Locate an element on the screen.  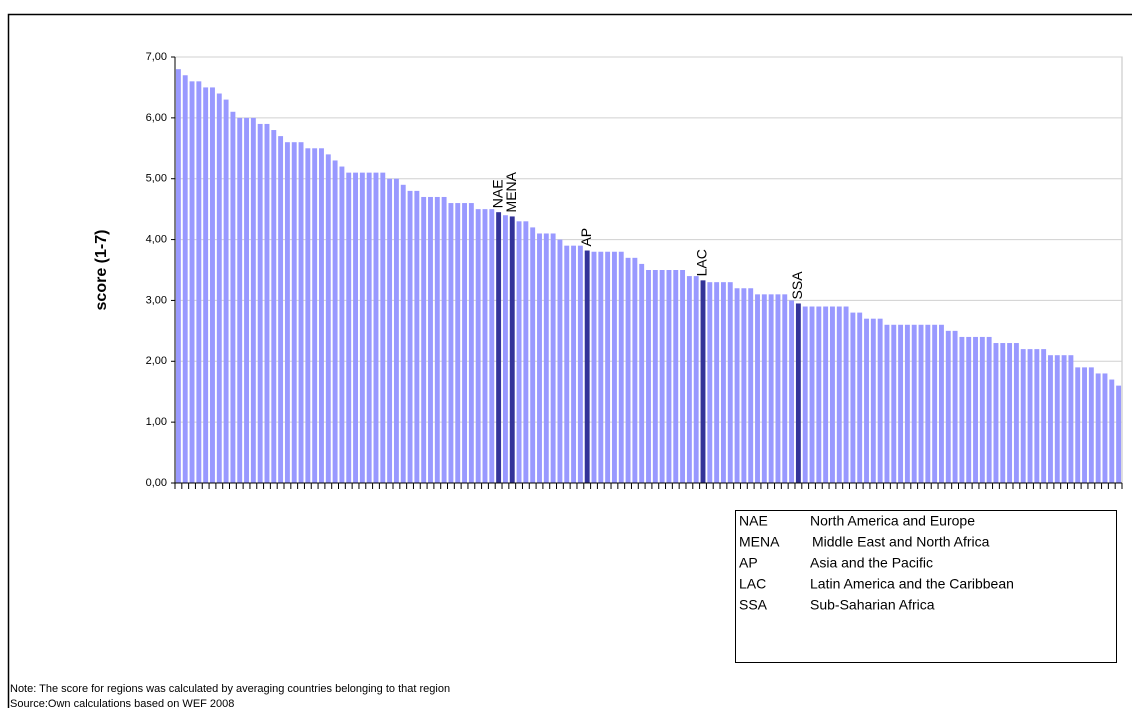
region-label: LAC is located at coordinates (702, 262).